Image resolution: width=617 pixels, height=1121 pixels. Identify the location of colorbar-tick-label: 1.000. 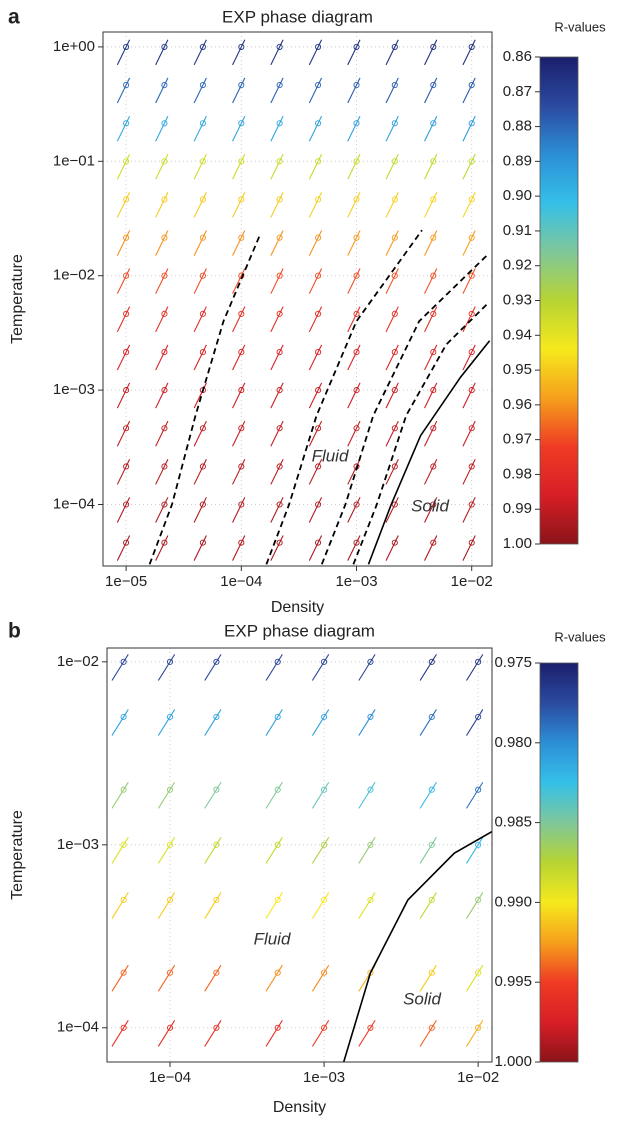
(513, 1061).